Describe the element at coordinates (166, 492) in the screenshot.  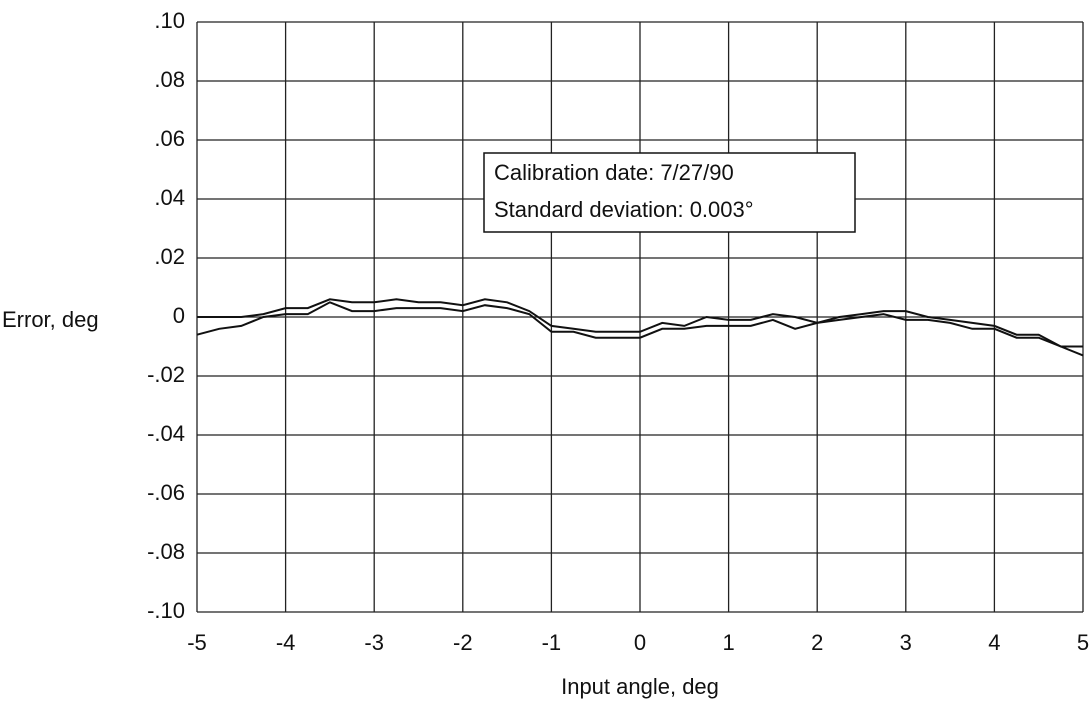
I see `y-tick-label: -.06` at that location.